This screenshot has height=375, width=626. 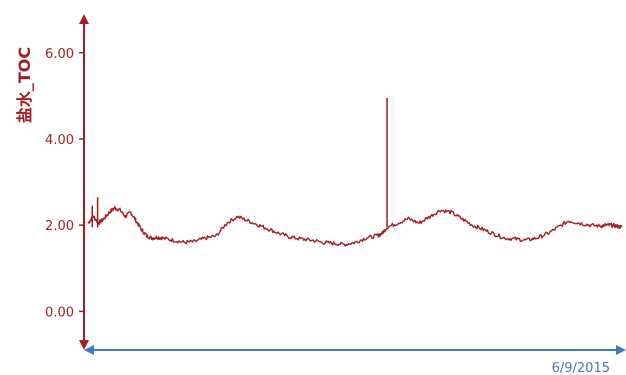 What do you see at coordinates (581, 368) in the screenshot?
I see `x-axis-date-label: 6/9/2015` at bounding box center [581, 368].